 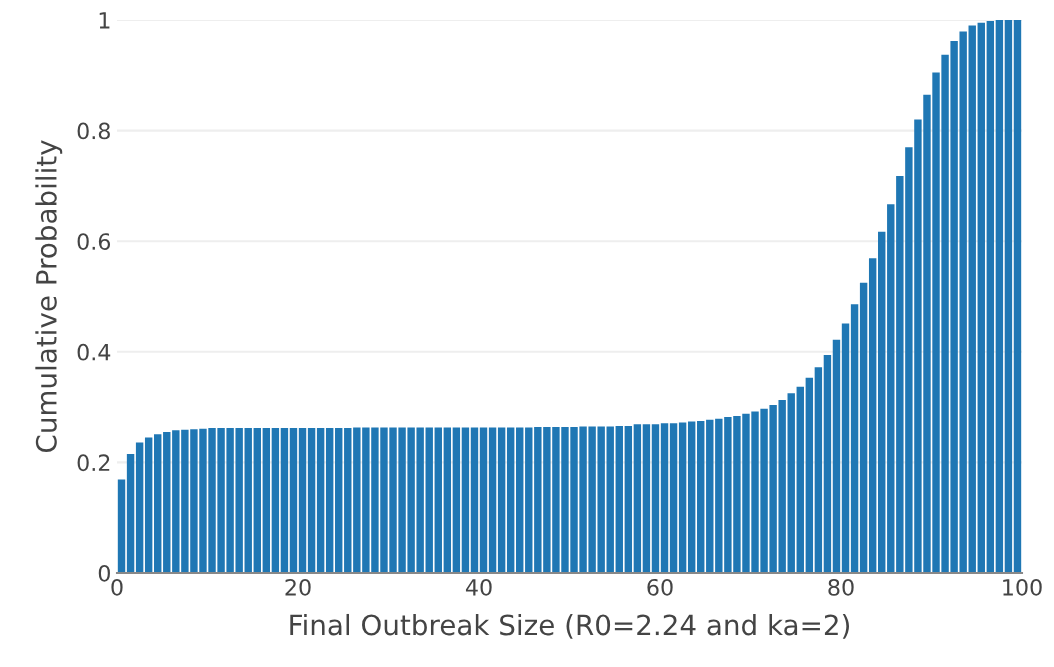 I want to click on y-tick-label: 0.8, so click(x=93, y=131).